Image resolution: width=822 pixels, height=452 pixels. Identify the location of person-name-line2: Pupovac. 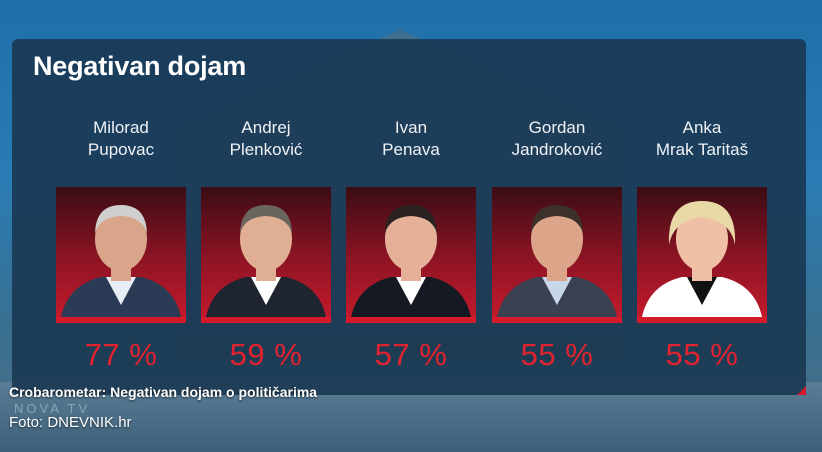
(121, 149).